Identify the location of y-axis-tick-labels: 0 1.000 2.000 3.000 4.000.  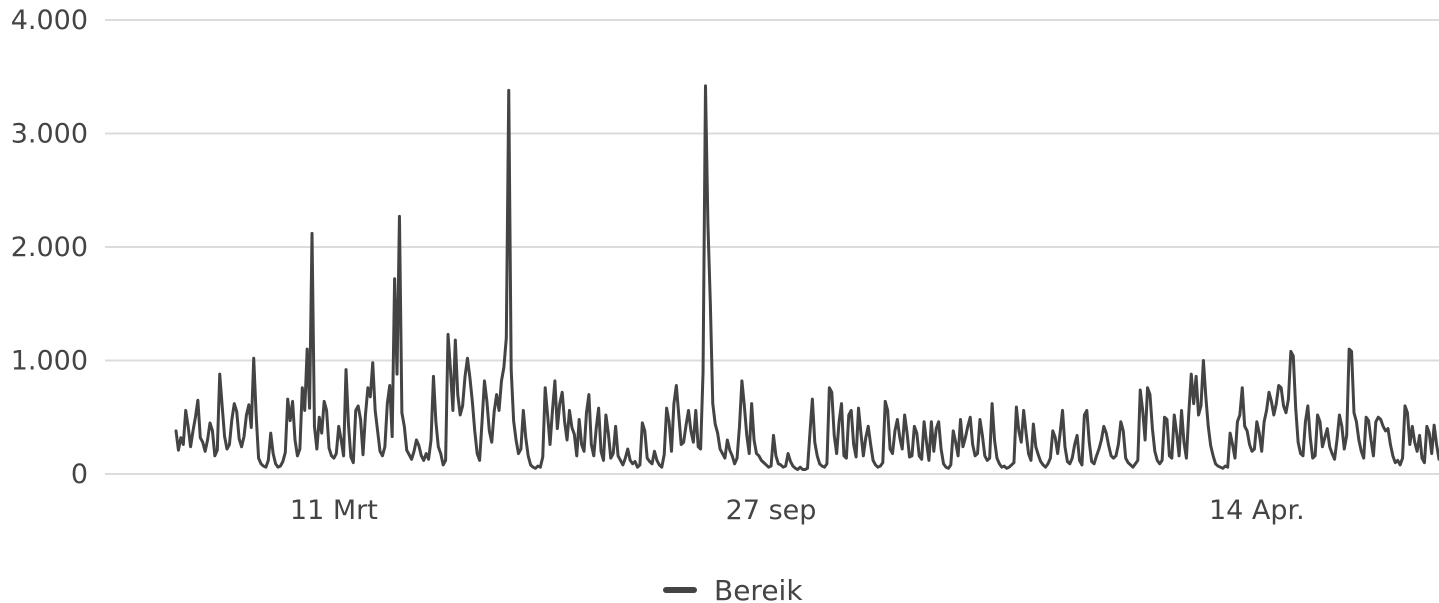
(49, 247).